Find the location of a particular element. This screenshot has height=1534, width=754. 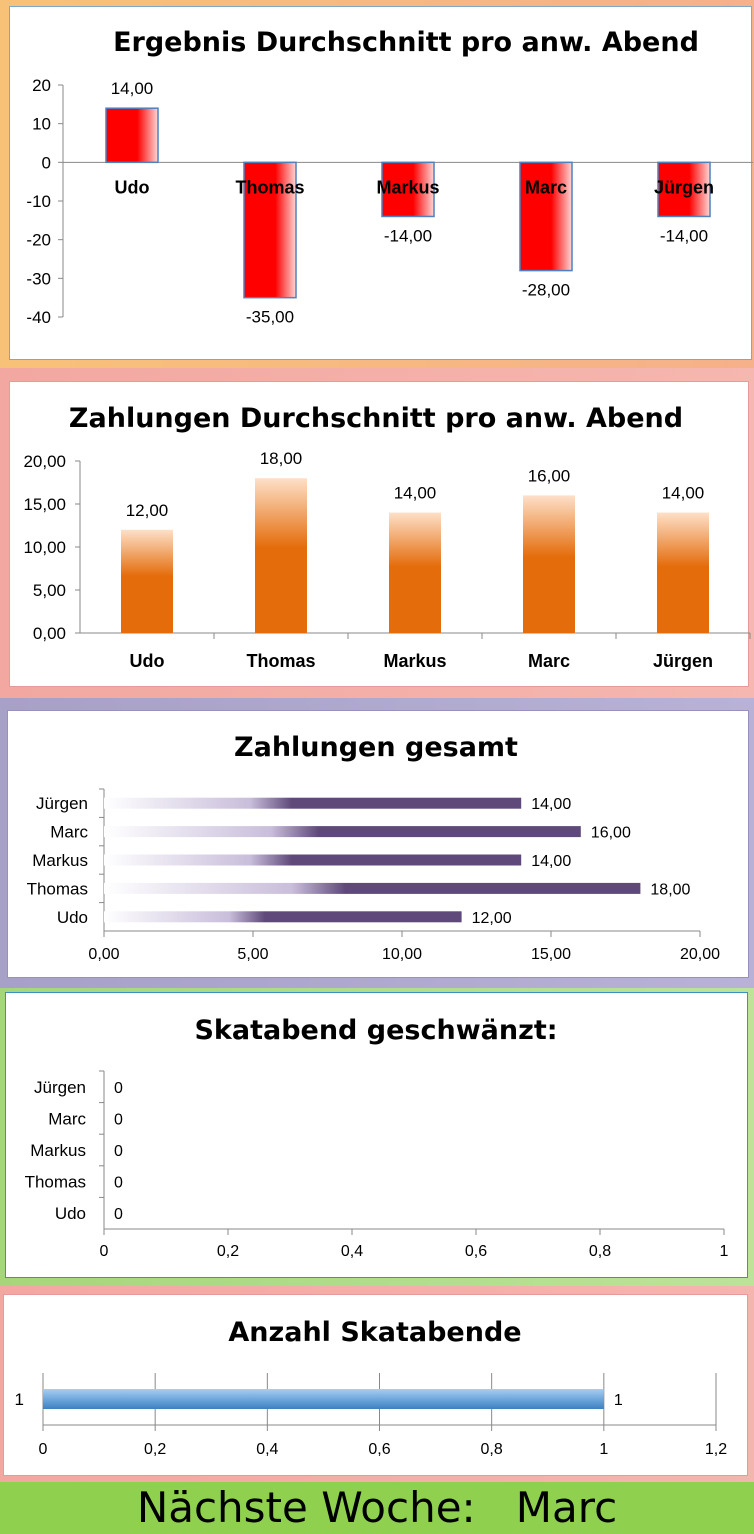

chart-title: Ergebnis Durchschnitt pro anw. Abend is located at coordinates (406, 42).